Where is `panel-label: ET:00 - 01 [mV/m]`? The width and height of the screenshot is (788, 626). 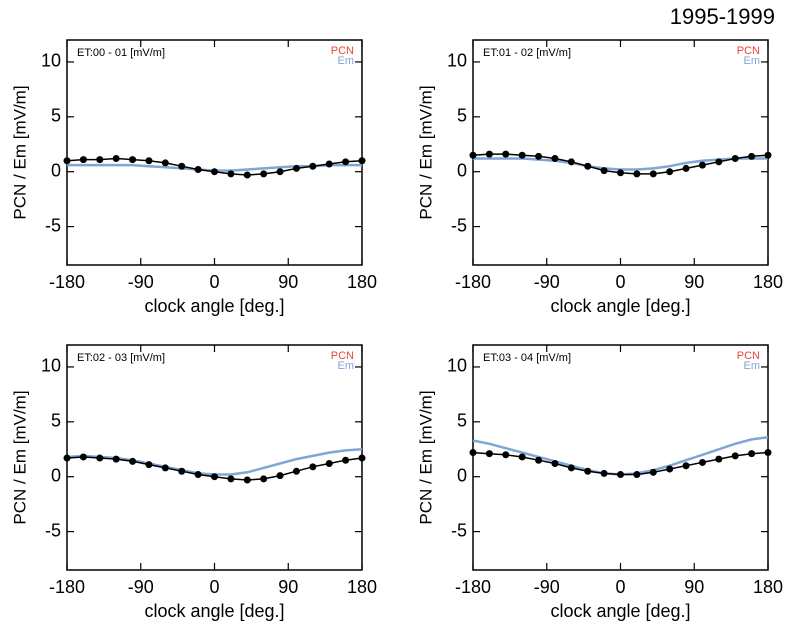 panel-label: ET:00 - 01 [mV/m] is located at coordinates (121, 53).